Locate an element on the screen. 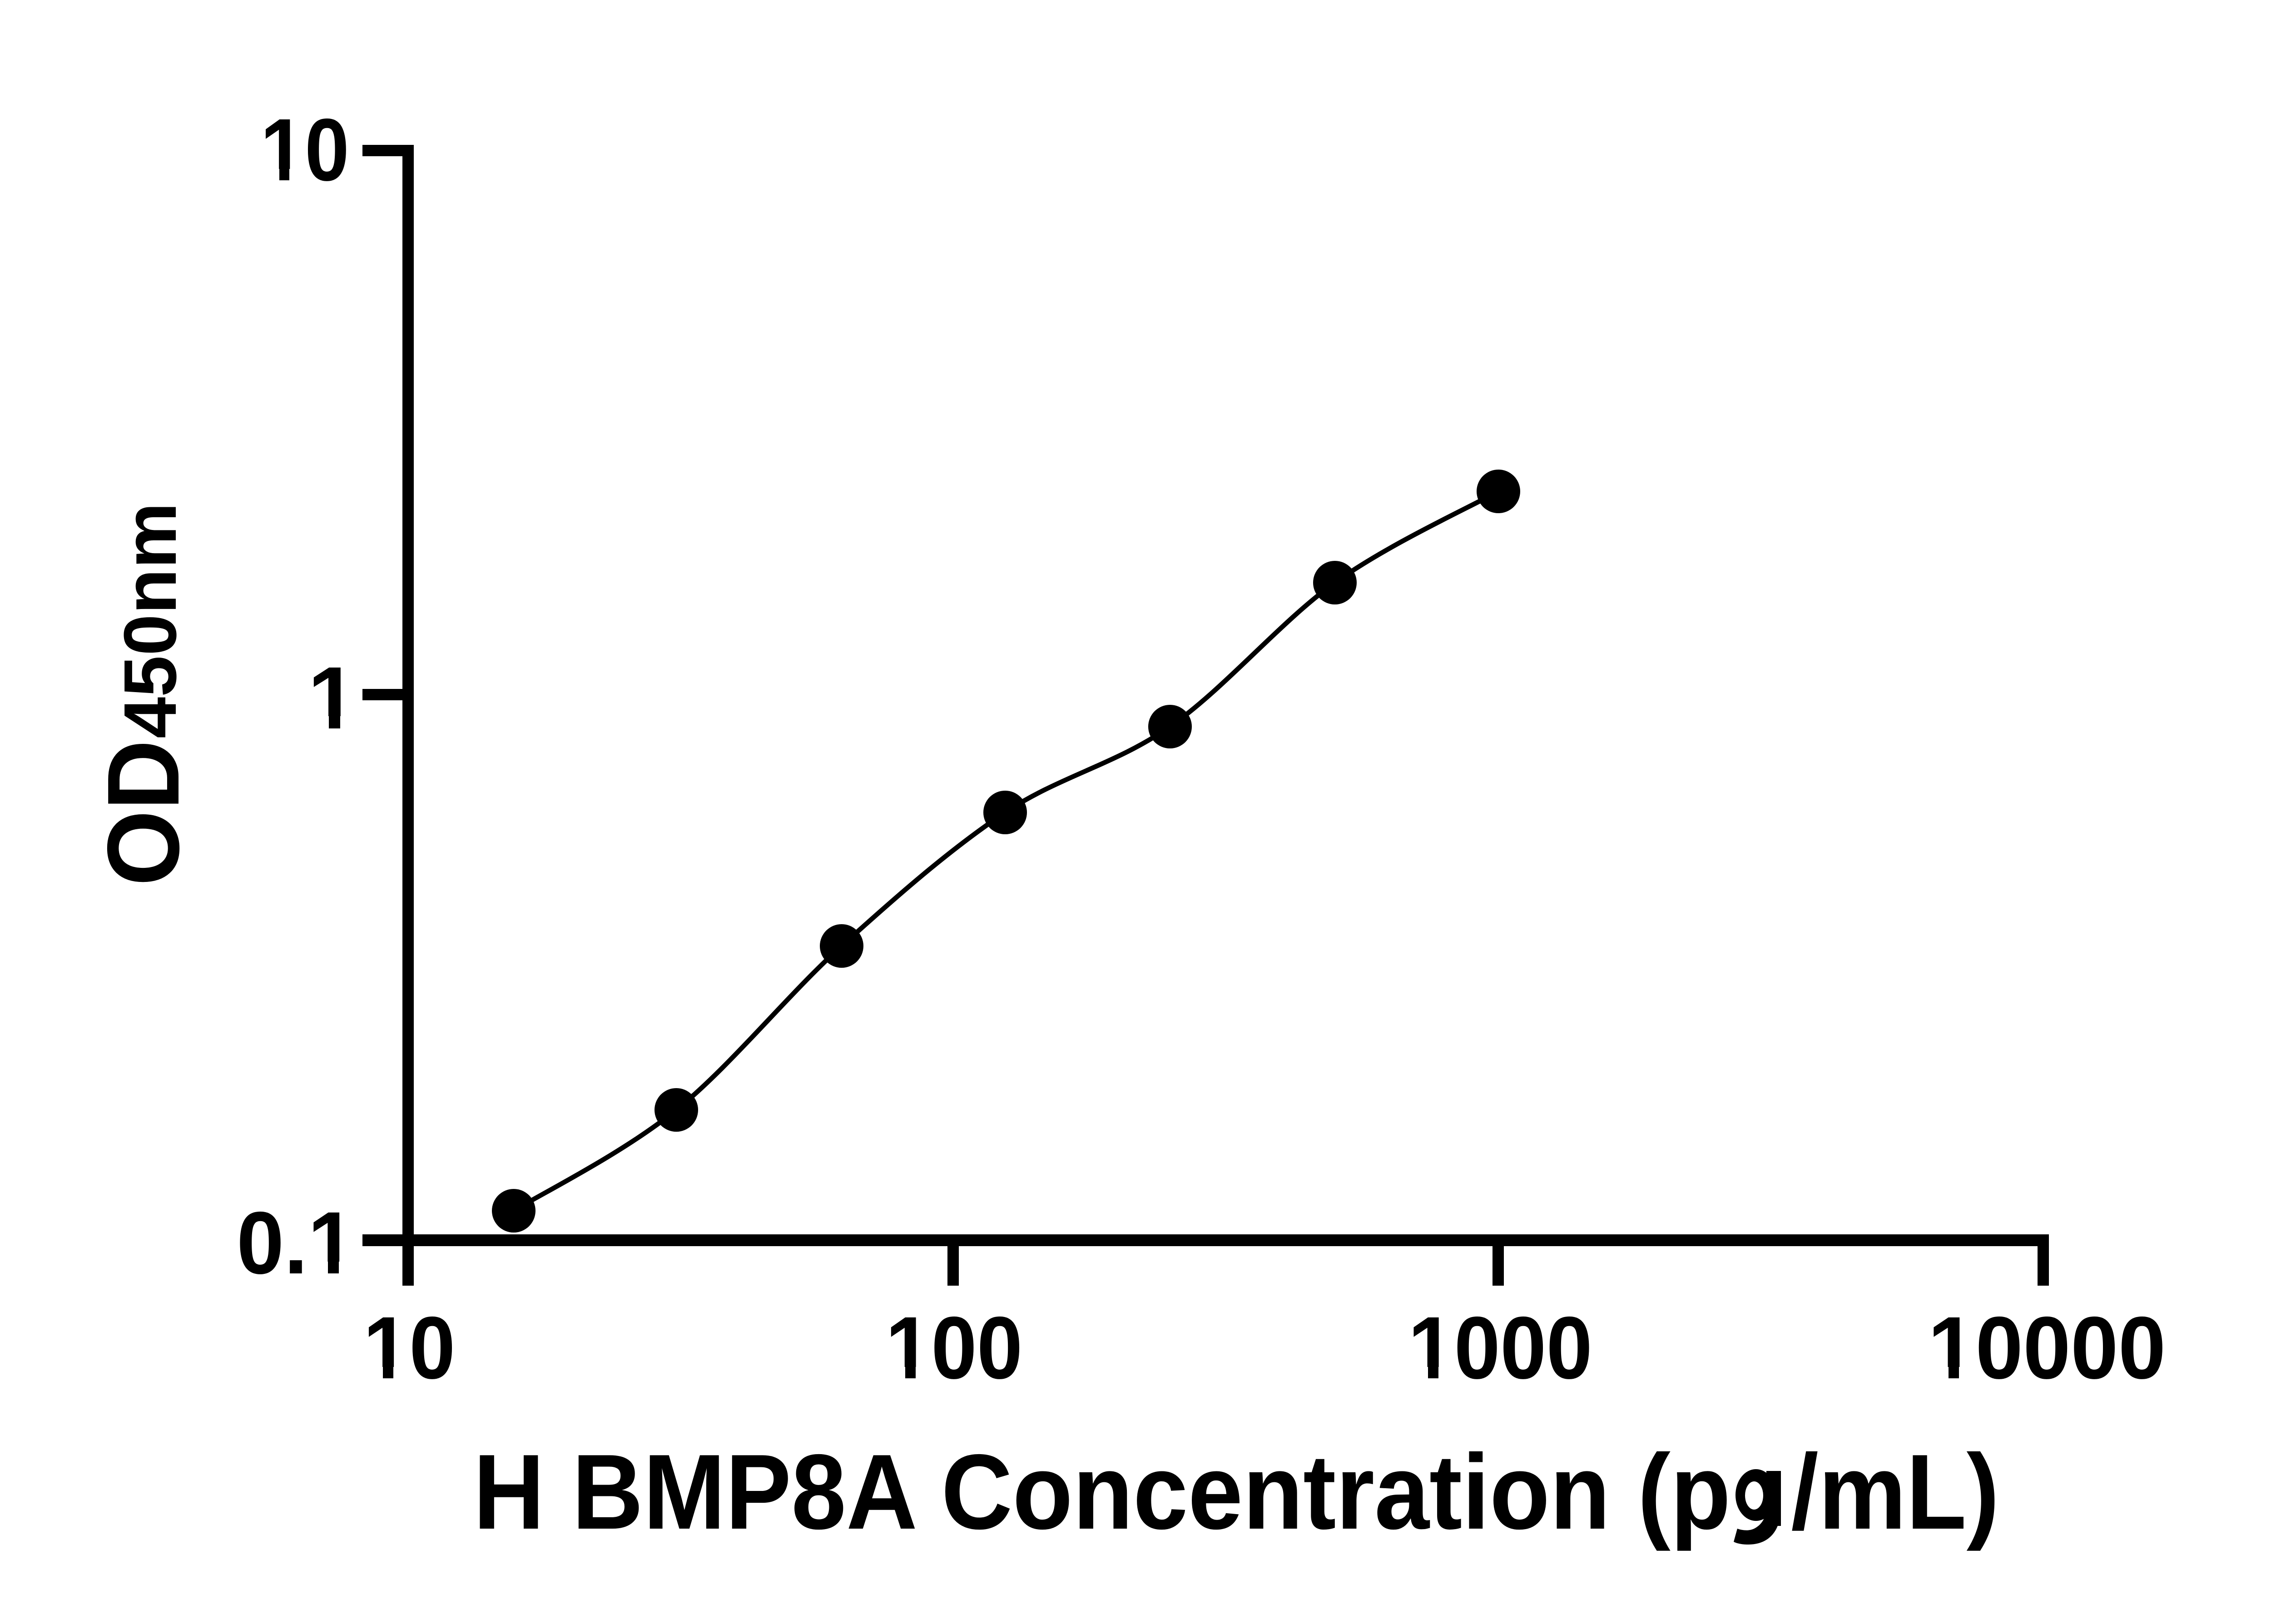 This screenshot has height=1624, width=2271. svg-text: 1000 is located at coordinates (1500, 1347).